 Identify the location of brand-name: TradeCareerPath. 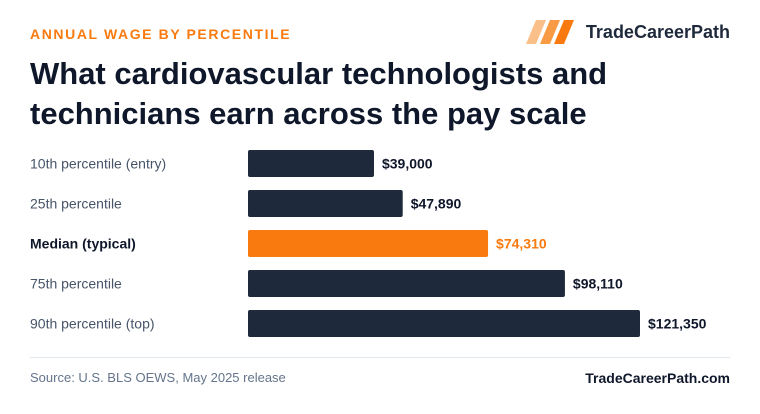
(657, 31).